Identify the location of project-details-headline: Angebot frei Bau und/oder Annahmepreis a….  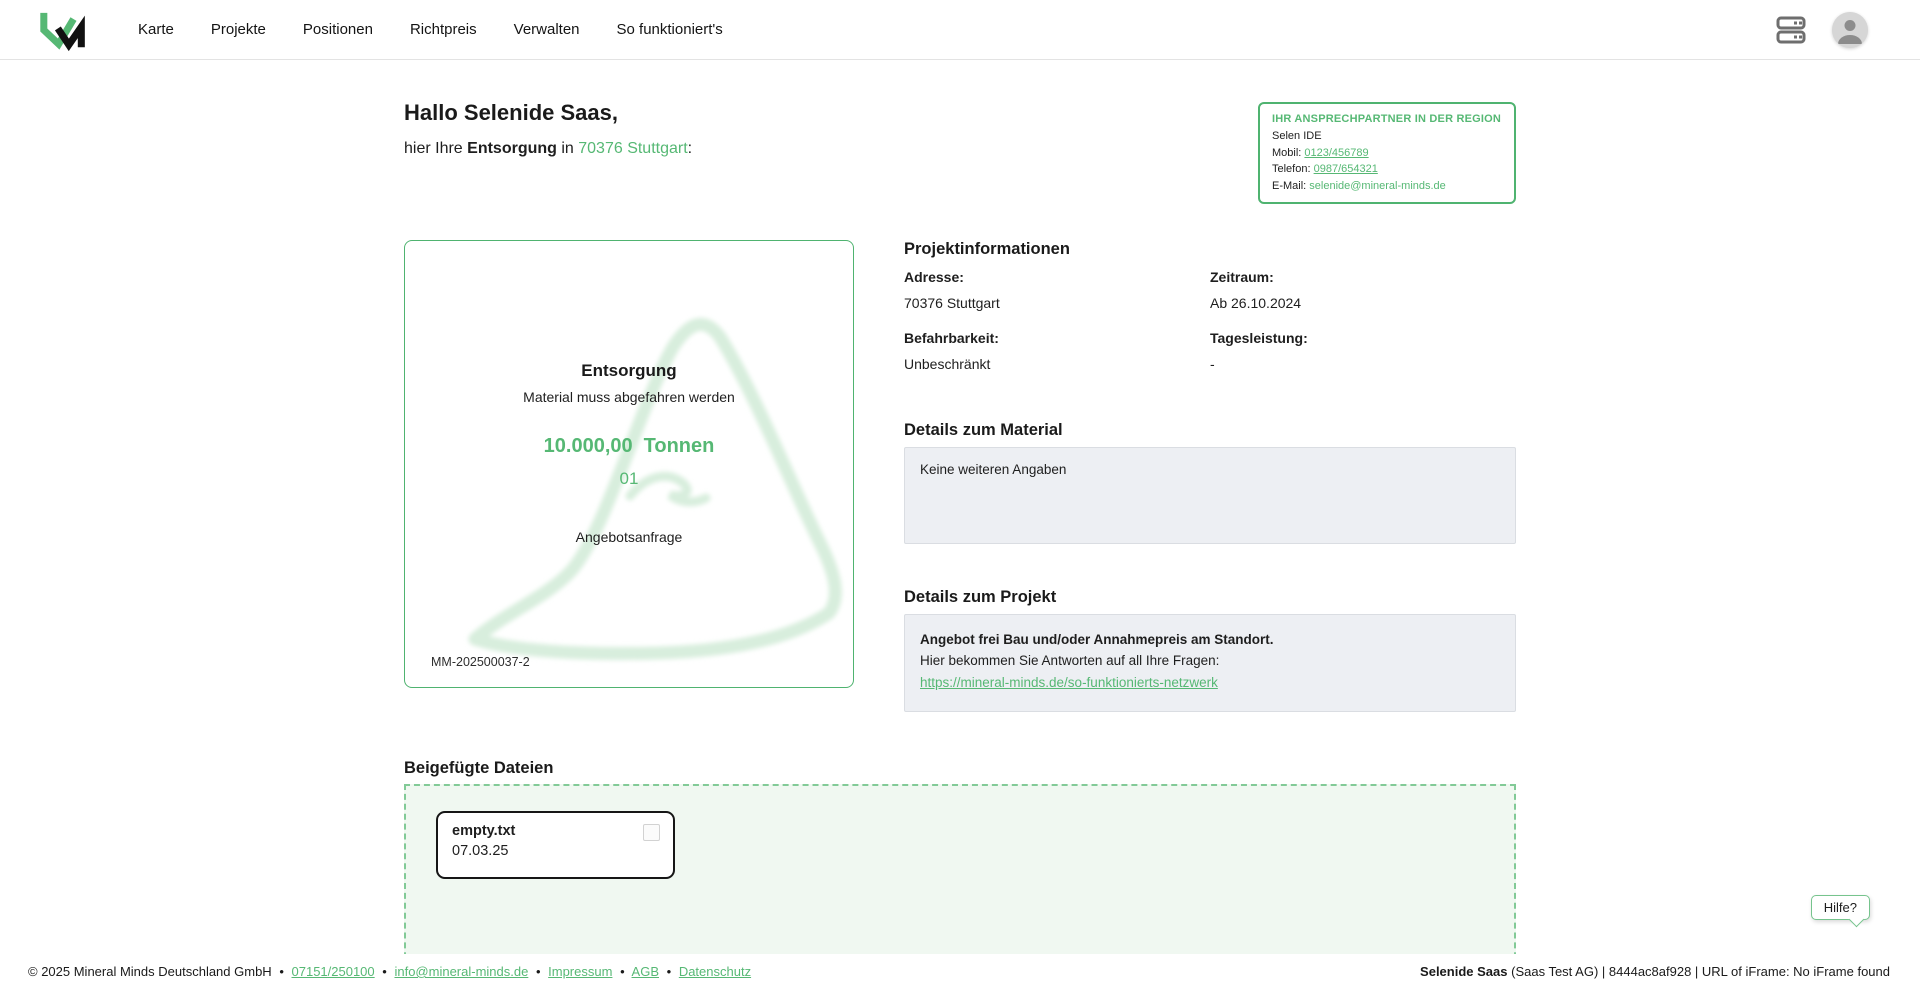
(1097, 639).